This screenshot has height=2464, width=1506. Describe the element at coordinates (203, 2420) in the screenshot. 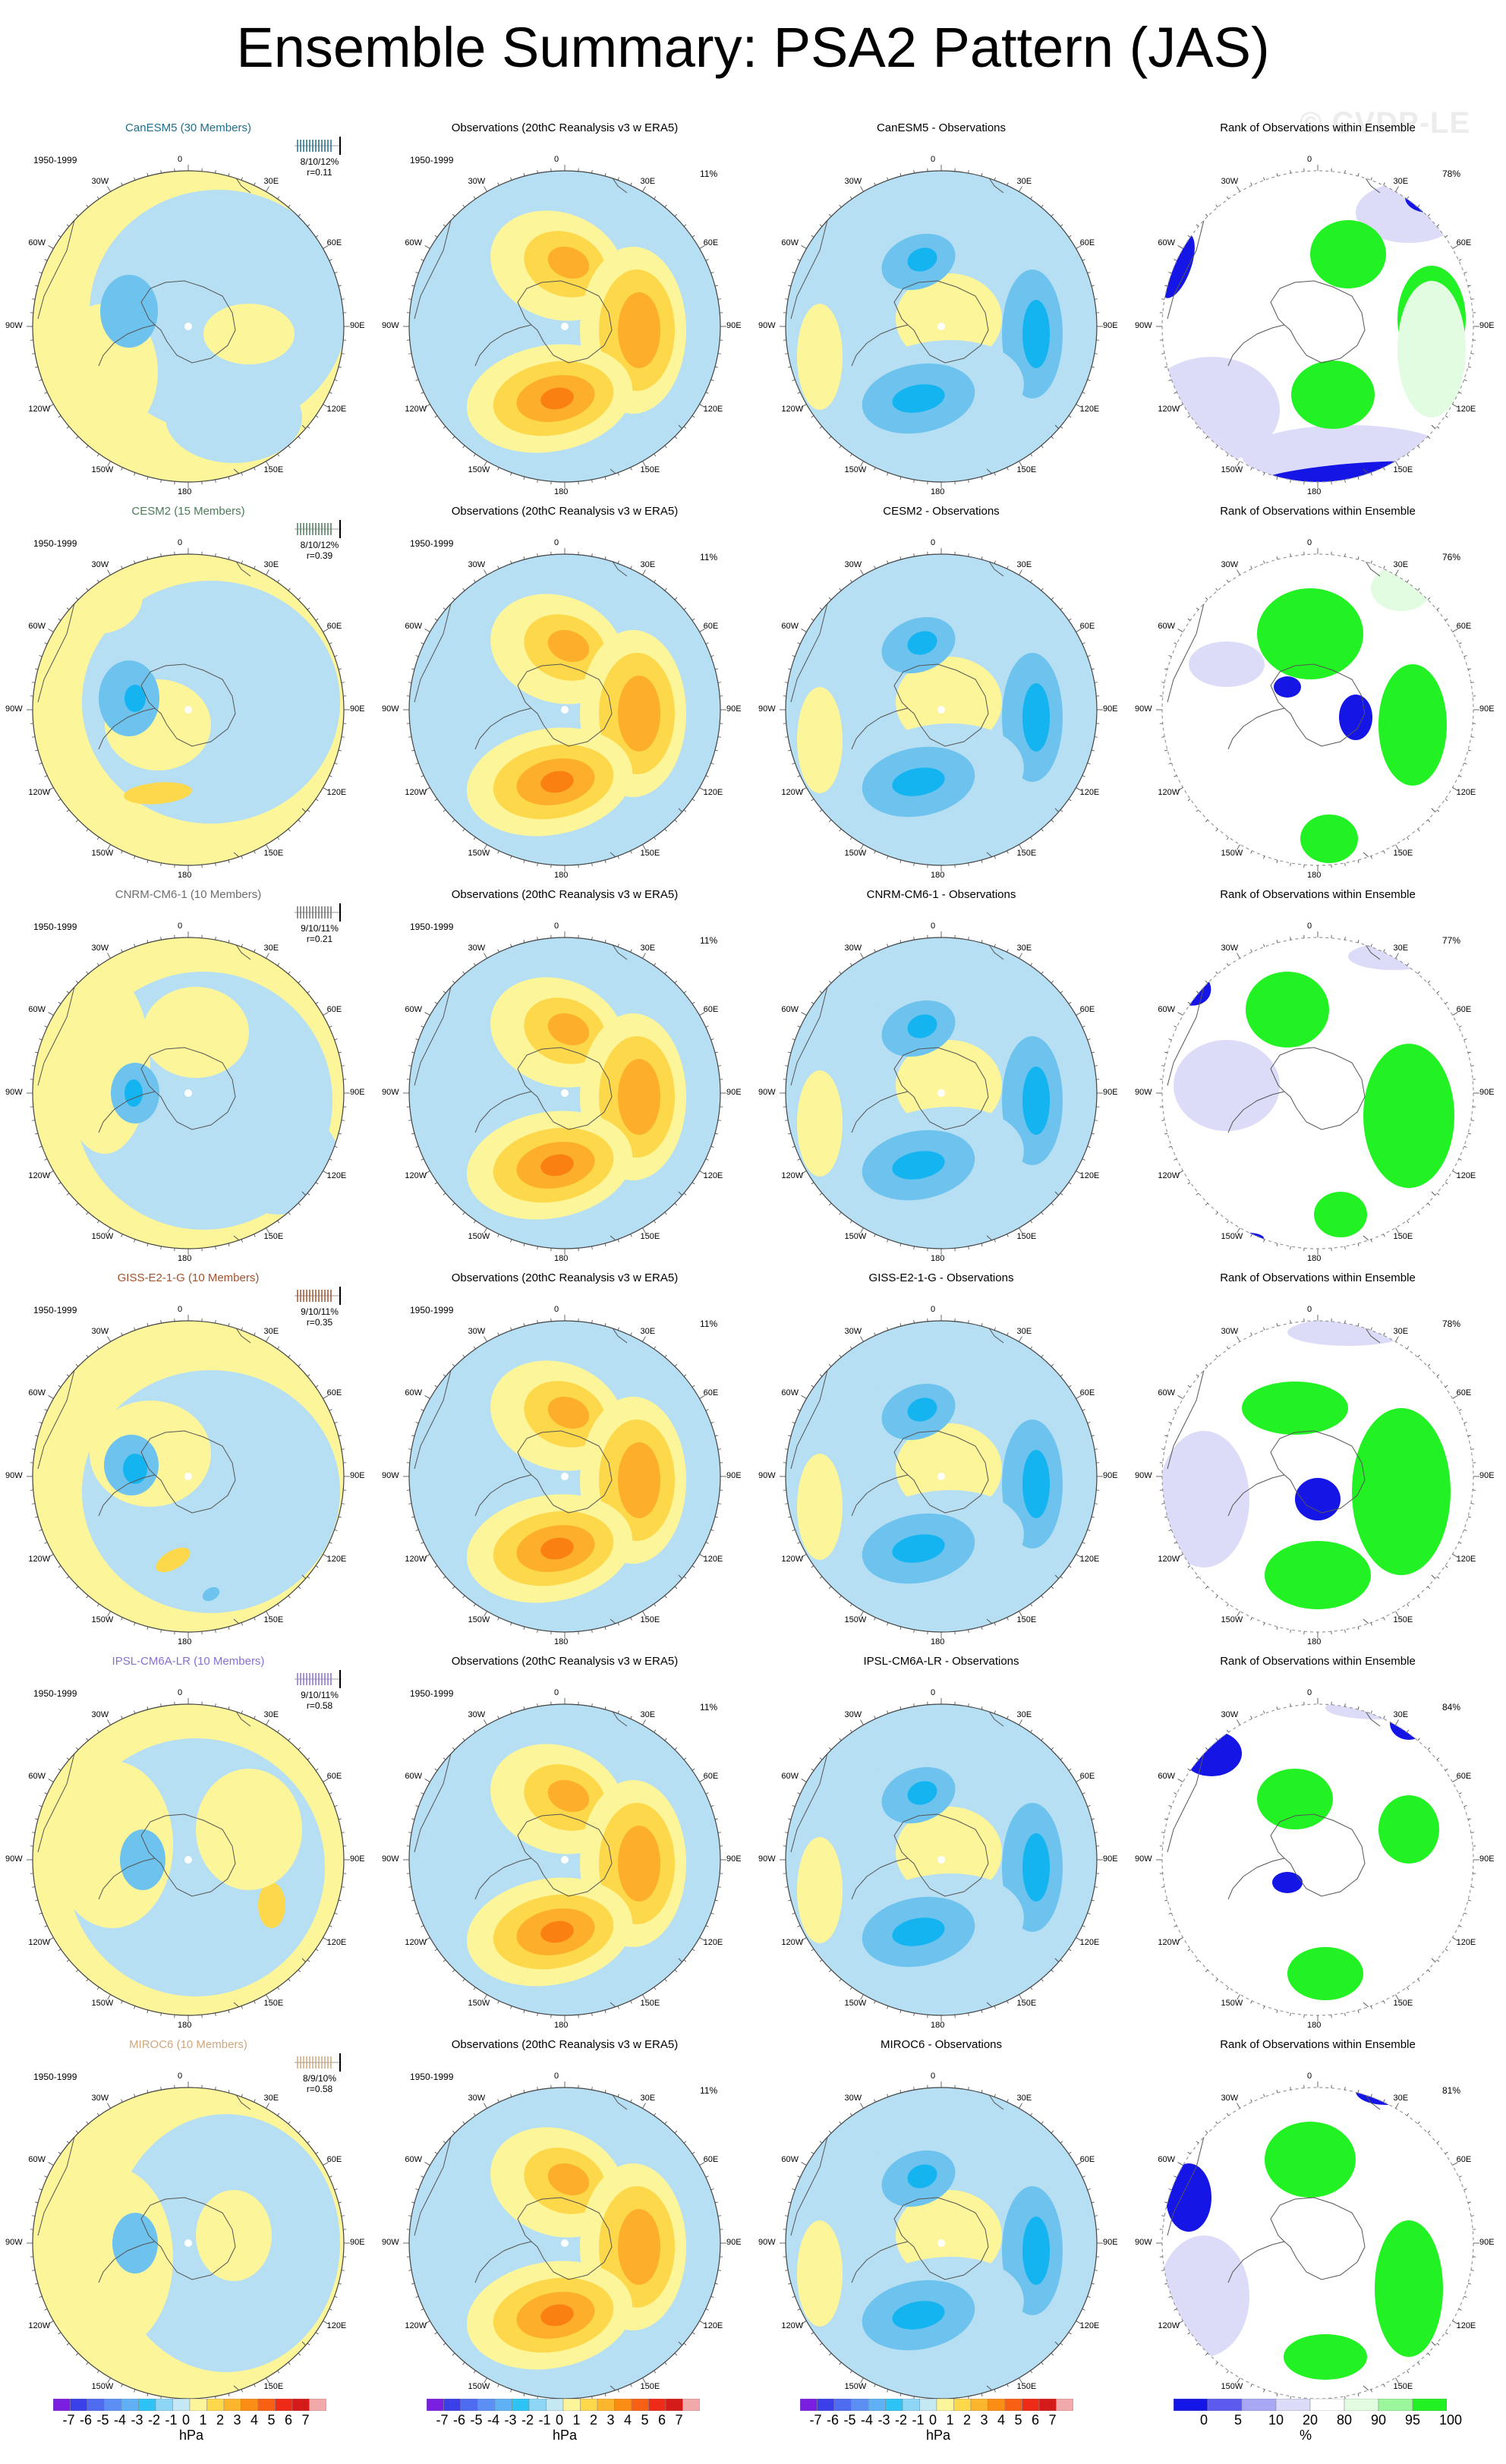

I see `colorbar-tick-label: 1` at that location.